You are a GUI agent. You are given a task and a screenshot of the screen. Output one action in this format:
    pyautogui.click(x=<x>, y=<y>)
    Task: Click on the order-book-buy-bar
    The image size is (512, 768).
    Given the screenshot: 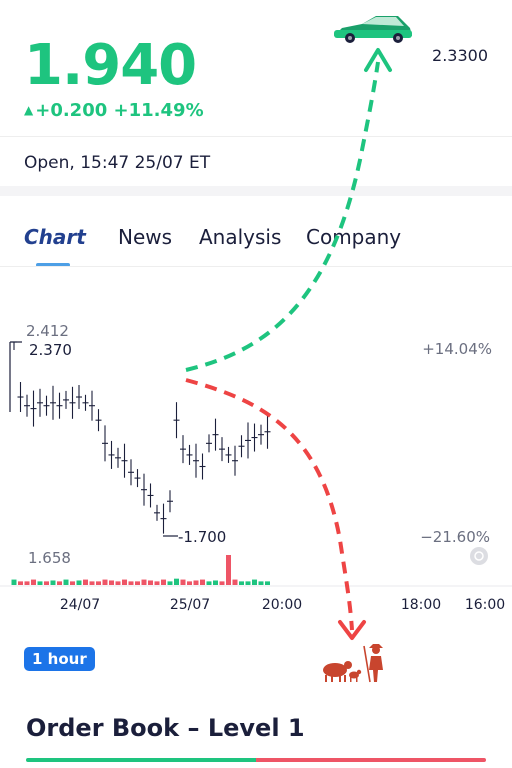 What is the action you would take?
    pyautogui.click(x=141, y=760)
    